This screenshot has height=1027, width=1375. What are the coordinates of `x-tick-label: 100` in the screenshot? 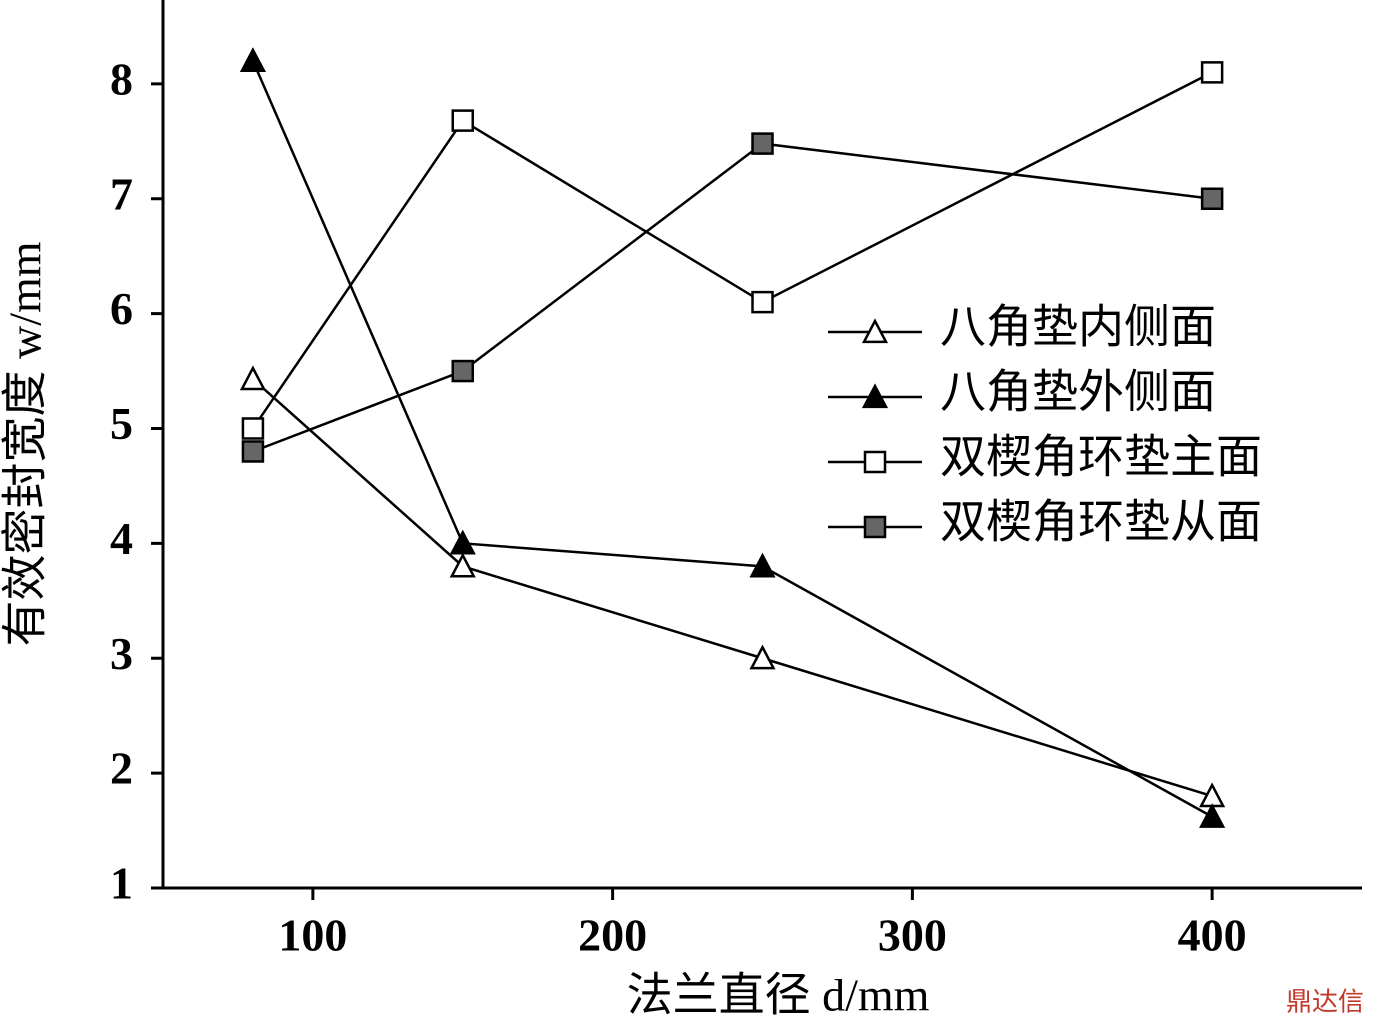 It's located at (312, 935).